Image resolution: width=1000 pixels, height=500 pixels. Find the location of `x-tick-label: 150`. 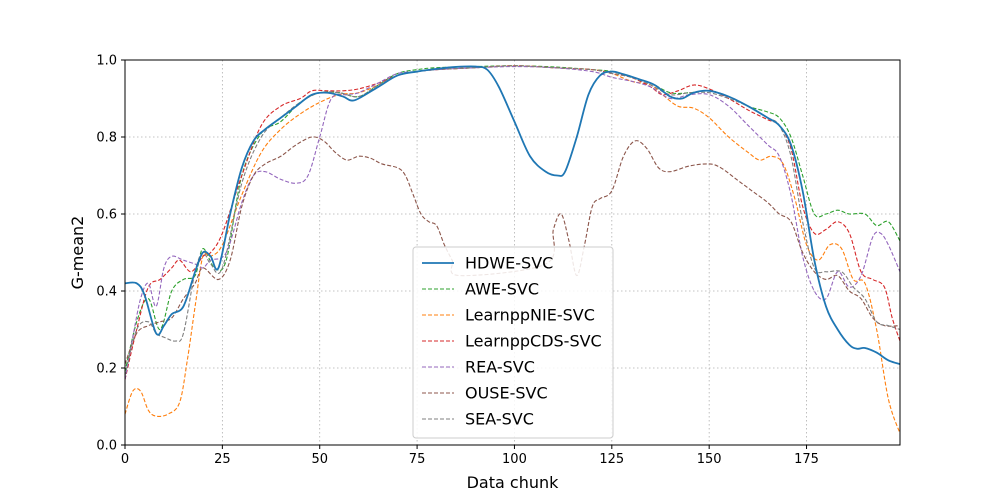

x-tick-label: 150 is located at coordinates (709, 459).